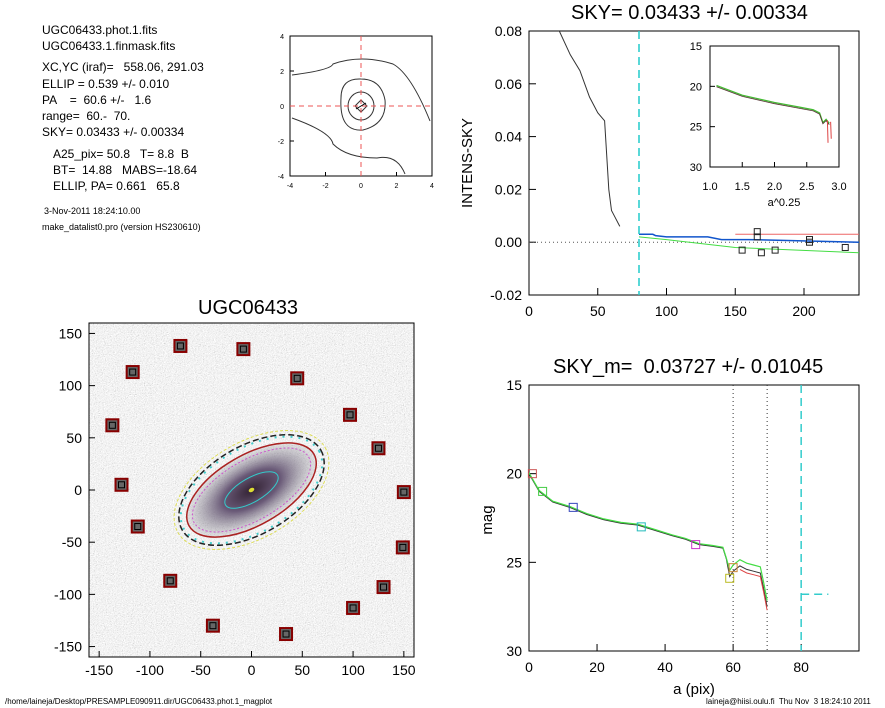 Image resolution: width=885 pixels, height=708 pixels. What do you see at coordinates (648, 536) in the screenshot?
I see `mag-profile-green` at bounding box center [648, 536].